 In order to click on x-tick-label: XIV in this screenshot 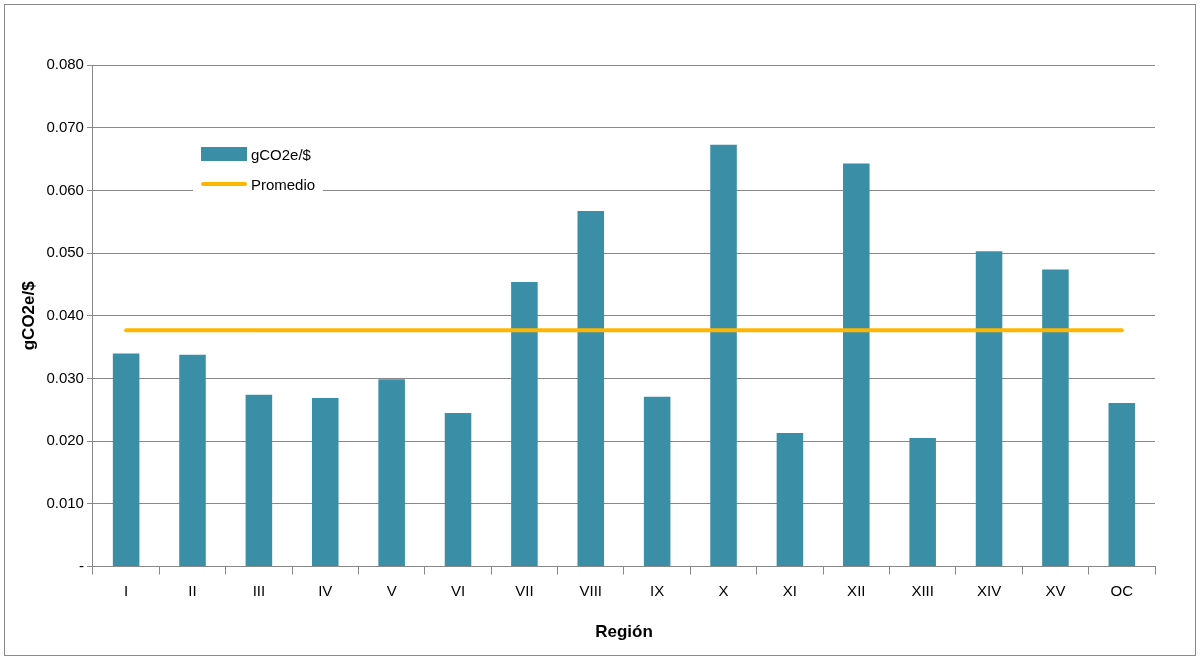, I will do `click(989, 590)`.